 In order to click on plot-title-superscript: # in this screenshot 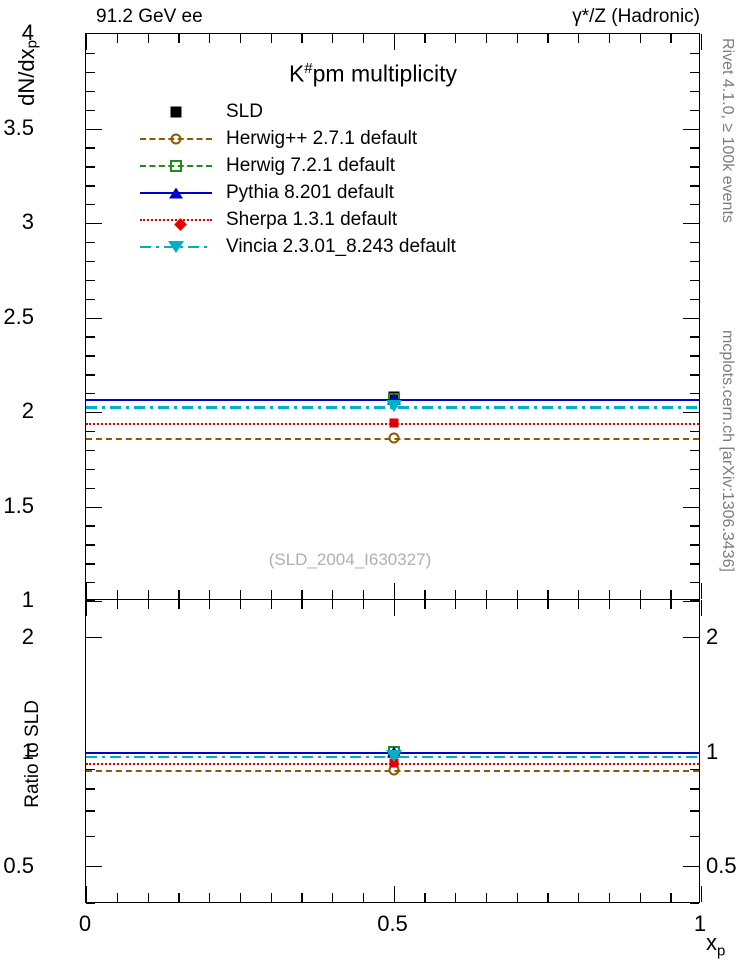, I will do `click(308, 68)`.